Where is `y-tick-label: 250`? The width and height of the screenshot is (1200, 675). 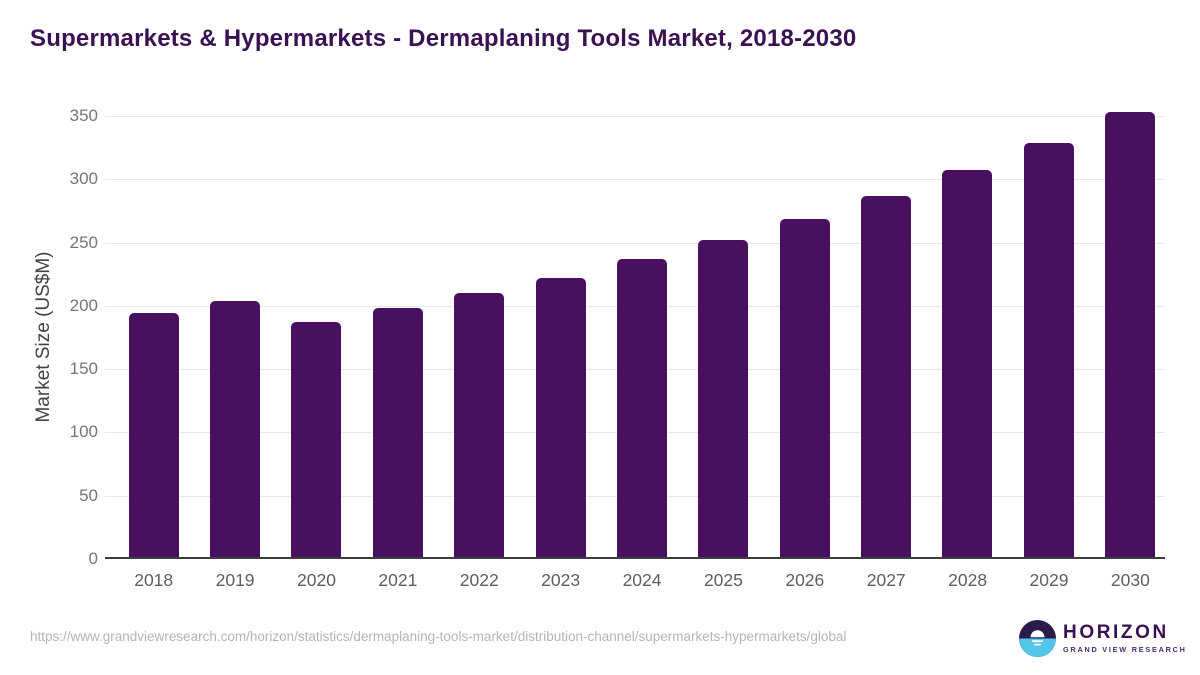
y-tick-label: 250 is located at coordinates (83, 242).